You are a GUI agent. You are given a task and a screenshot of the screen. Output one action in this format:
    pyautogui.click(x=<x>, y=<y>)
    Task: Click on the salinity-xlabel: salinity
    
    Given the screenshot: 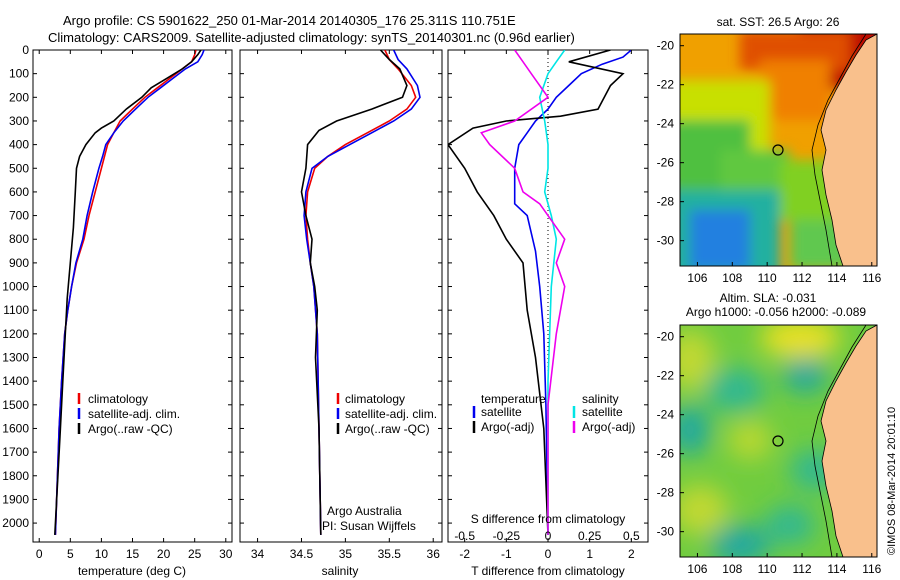 What is the action you would take?
    pyautogui.click(x=340, y=571)
    